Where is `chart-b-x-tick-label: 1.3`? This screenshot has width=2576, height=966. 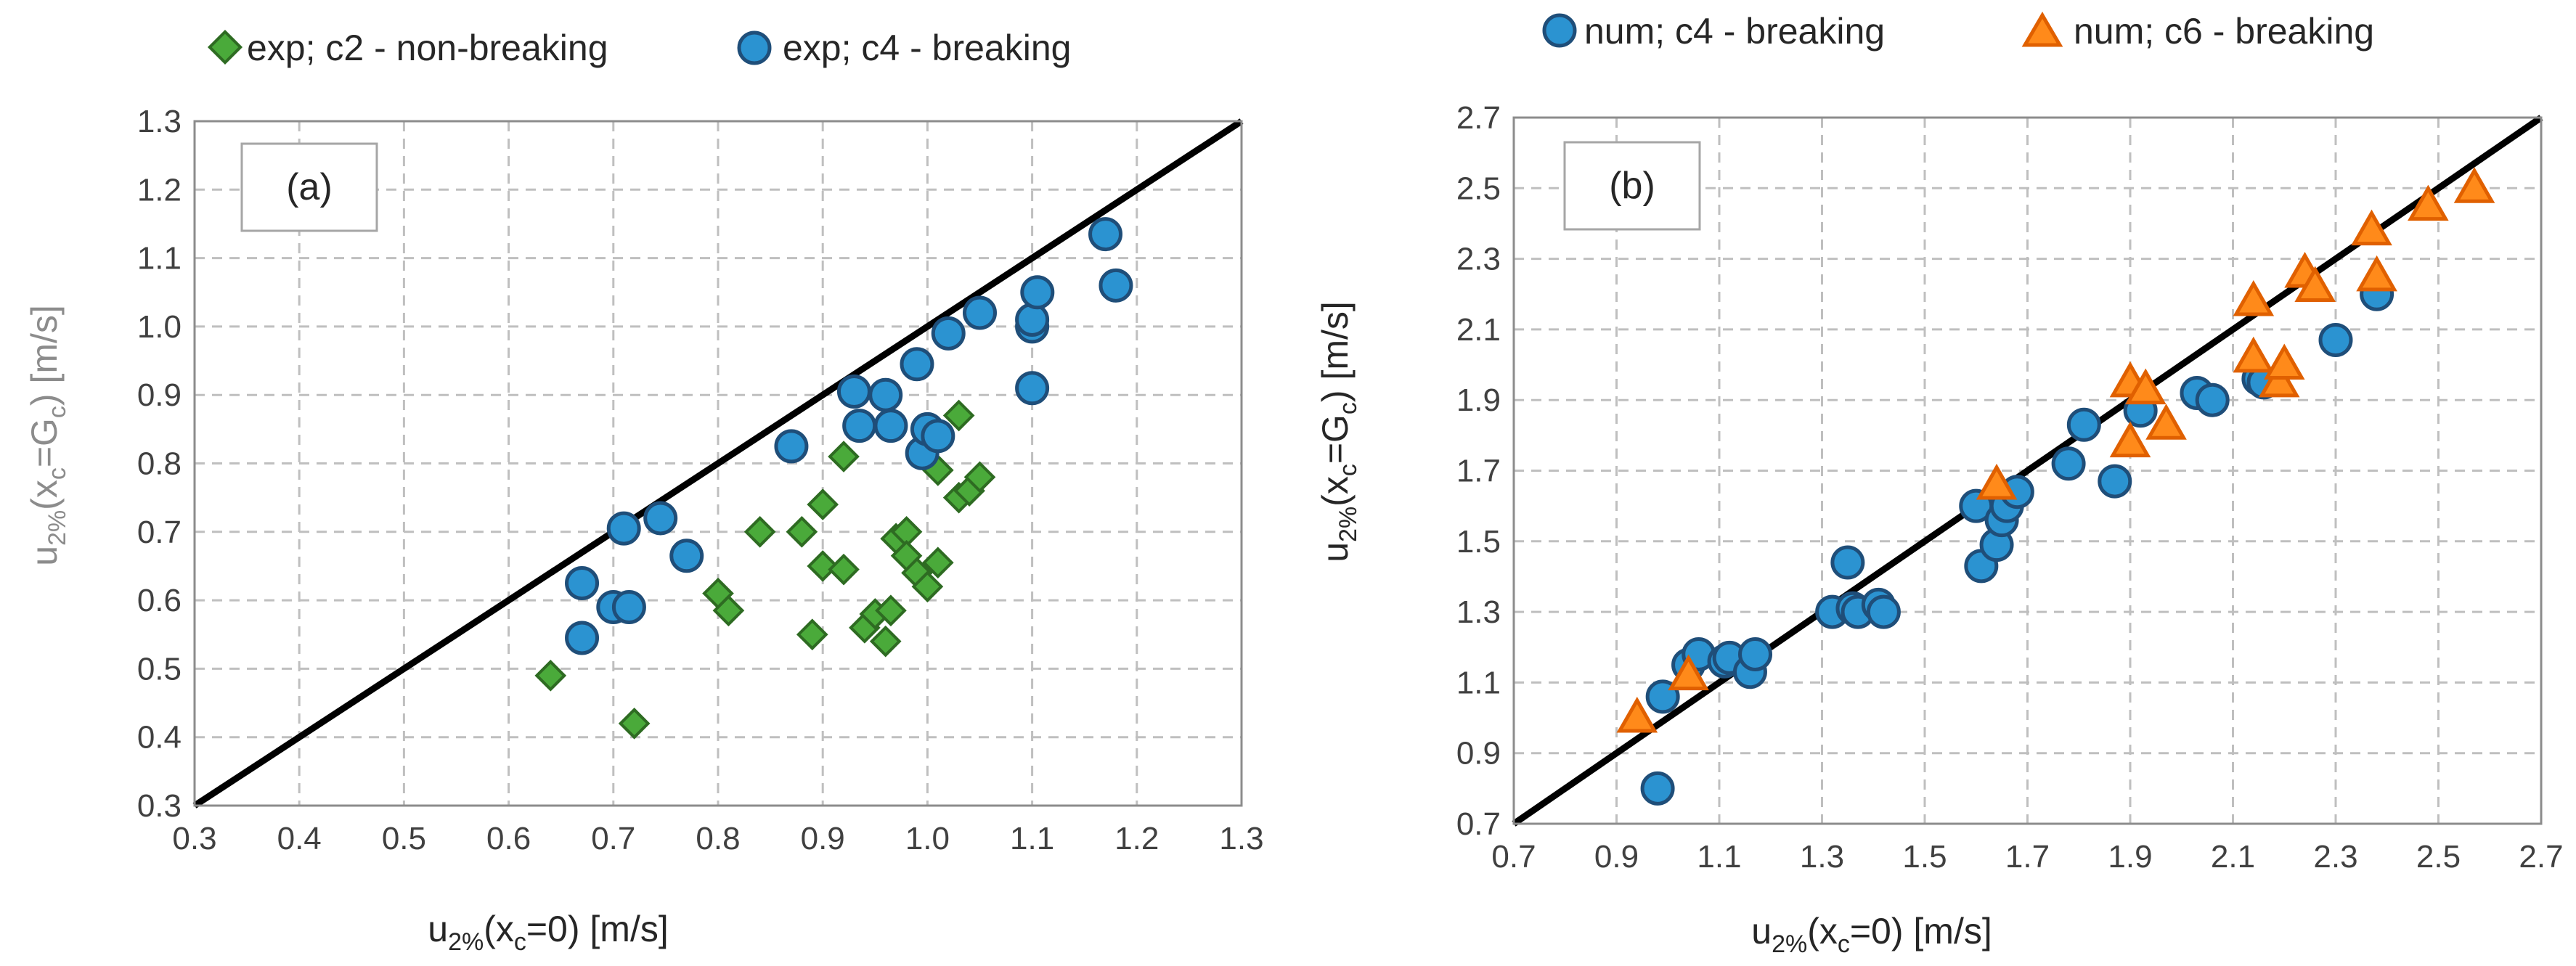 chart-b-x-tick-label: 1.3 is located at coordinates (1822, 857).